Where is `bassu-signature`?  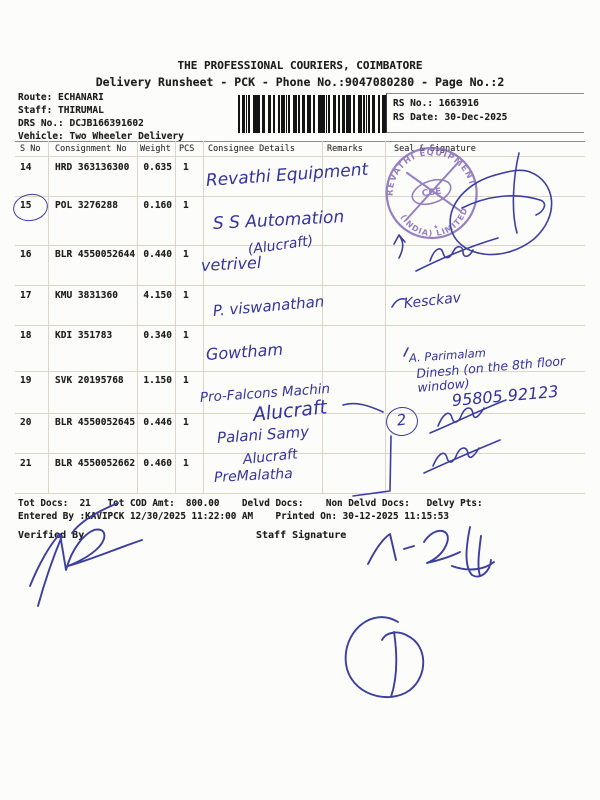 bassu-signature is located at coordinates (457, 254).